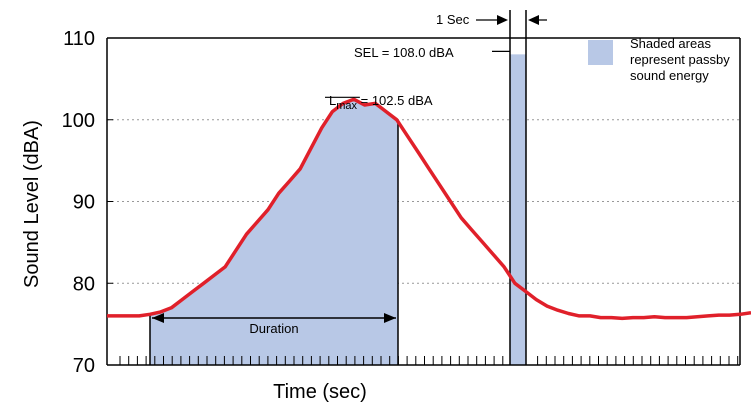 The width and height of the screenshot is (751, 409). Describe the element at coordinates (390, 318) in the screenshot. I see `duration-arrow-right-head` at that location.